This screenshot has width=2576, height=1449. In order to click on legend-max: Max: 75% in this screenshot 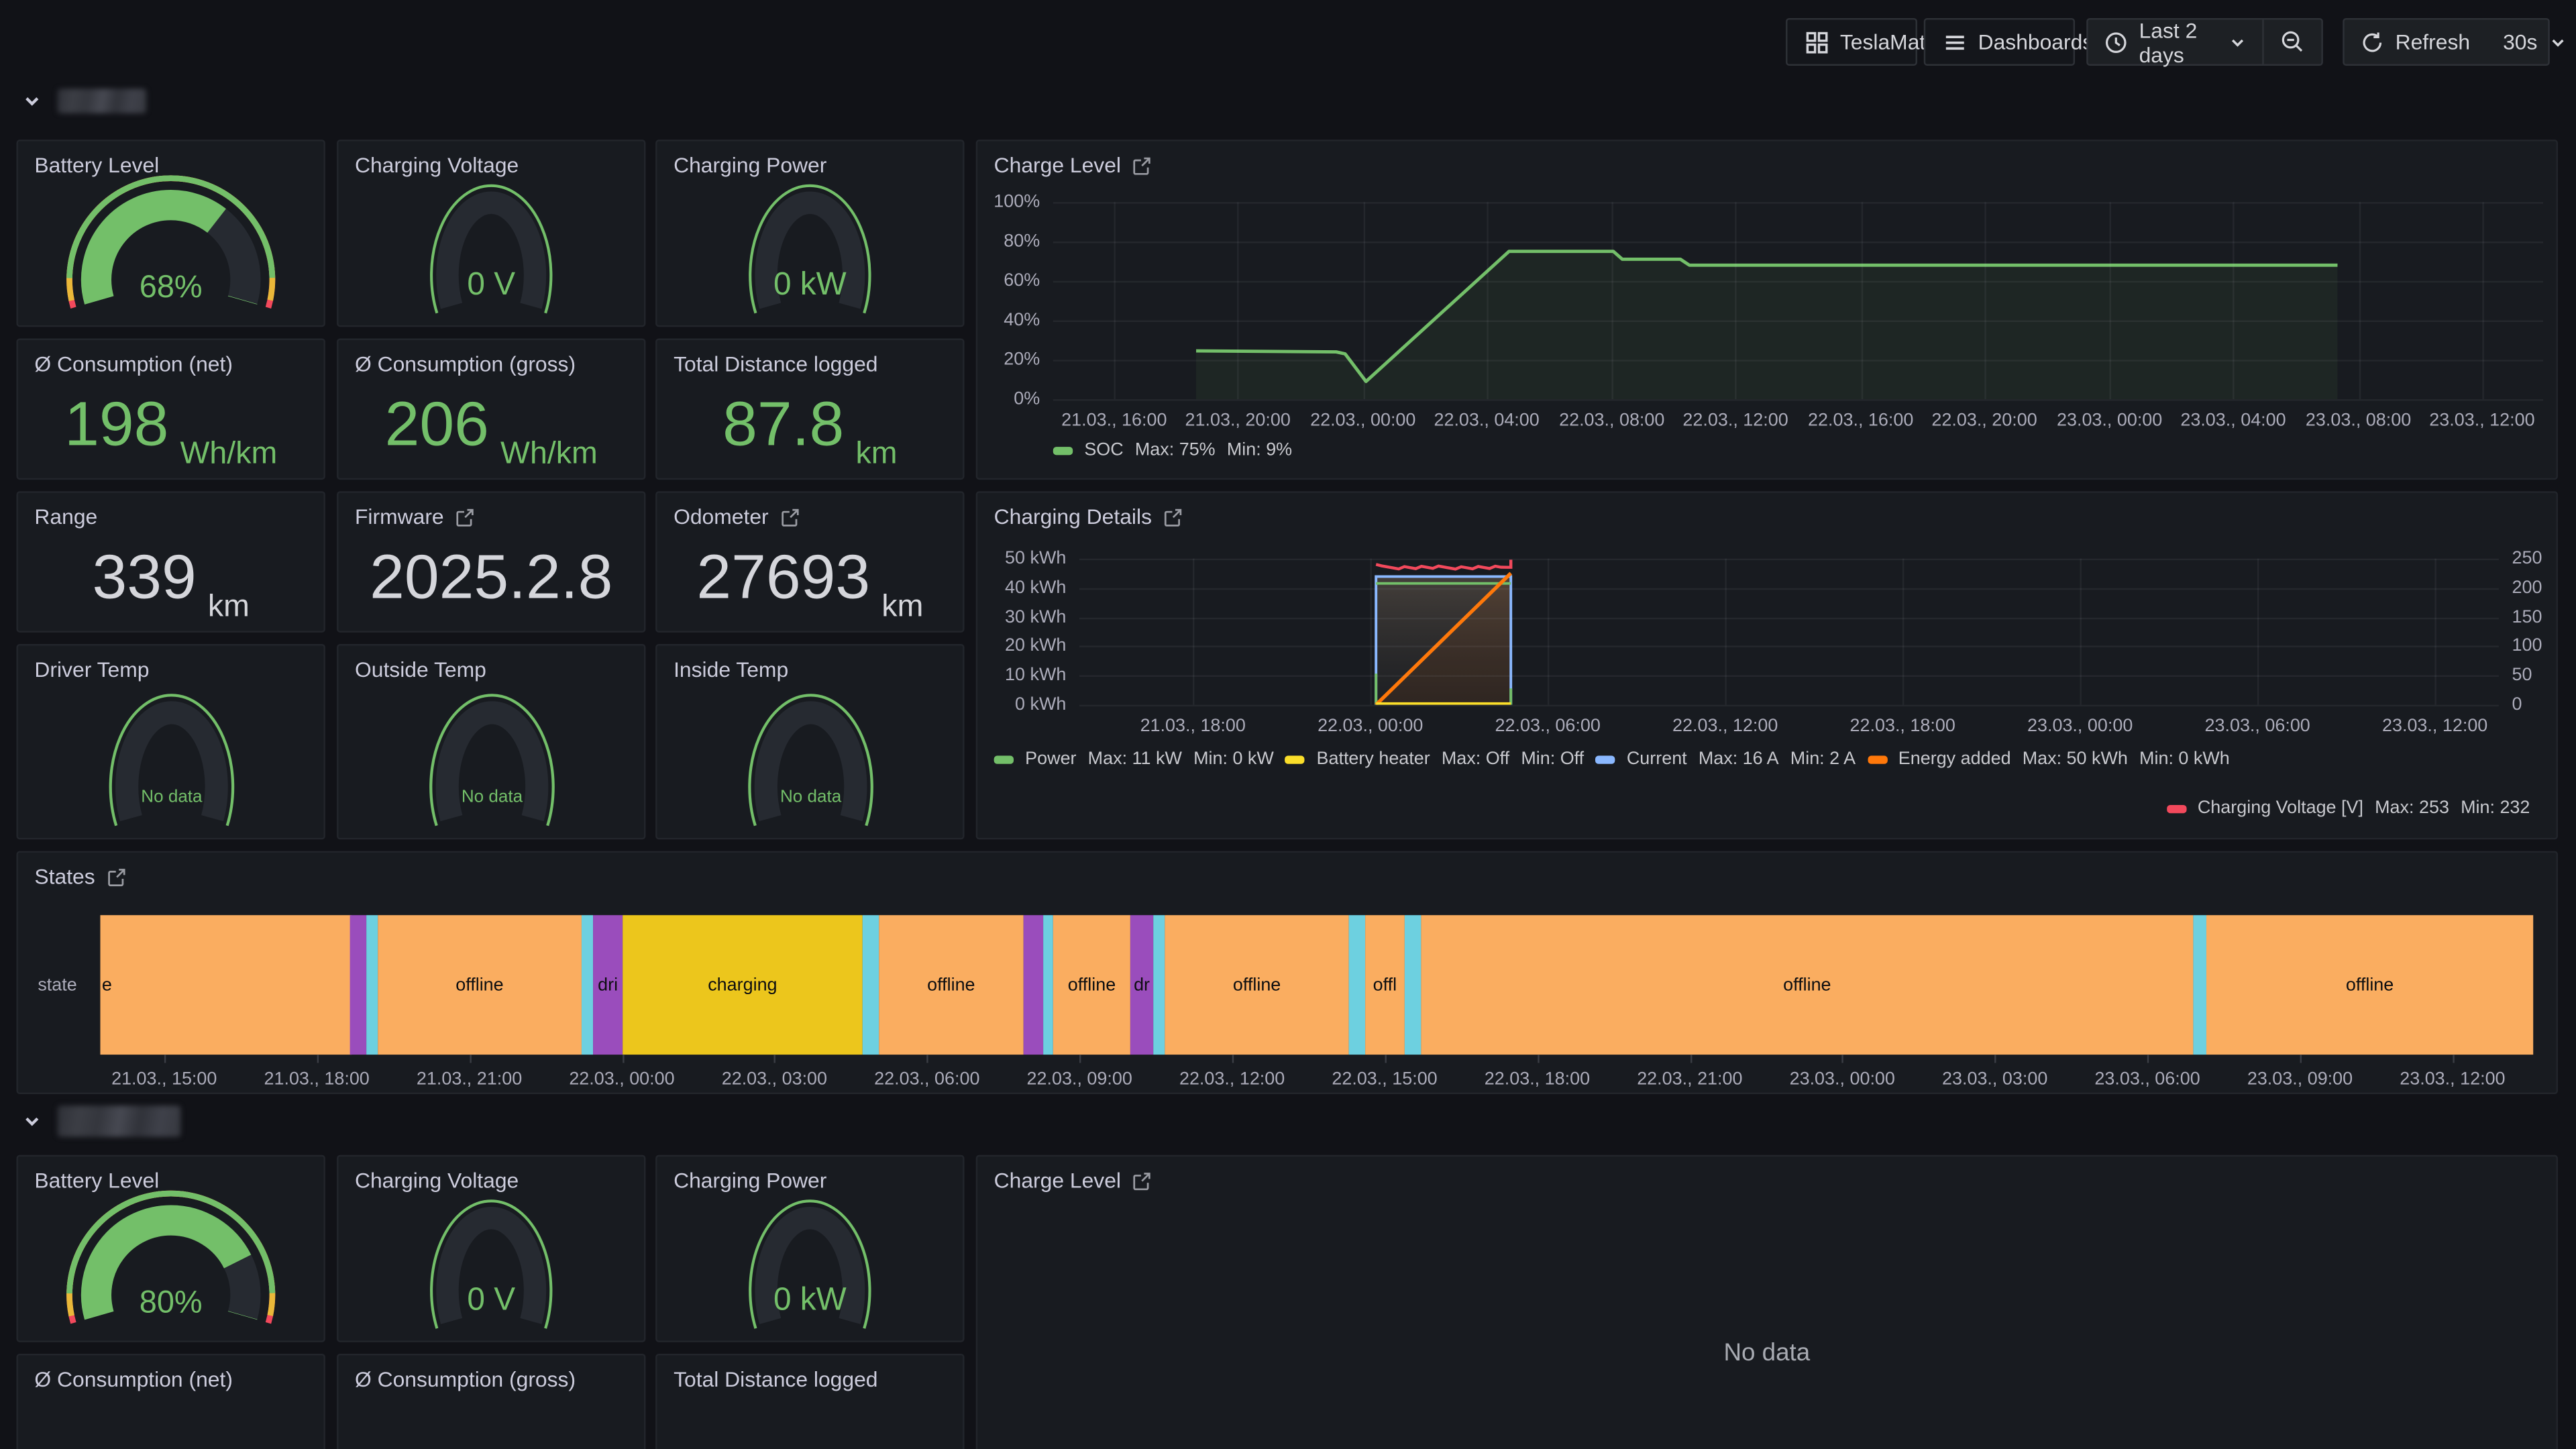, I will do `click(1175, 450)`.